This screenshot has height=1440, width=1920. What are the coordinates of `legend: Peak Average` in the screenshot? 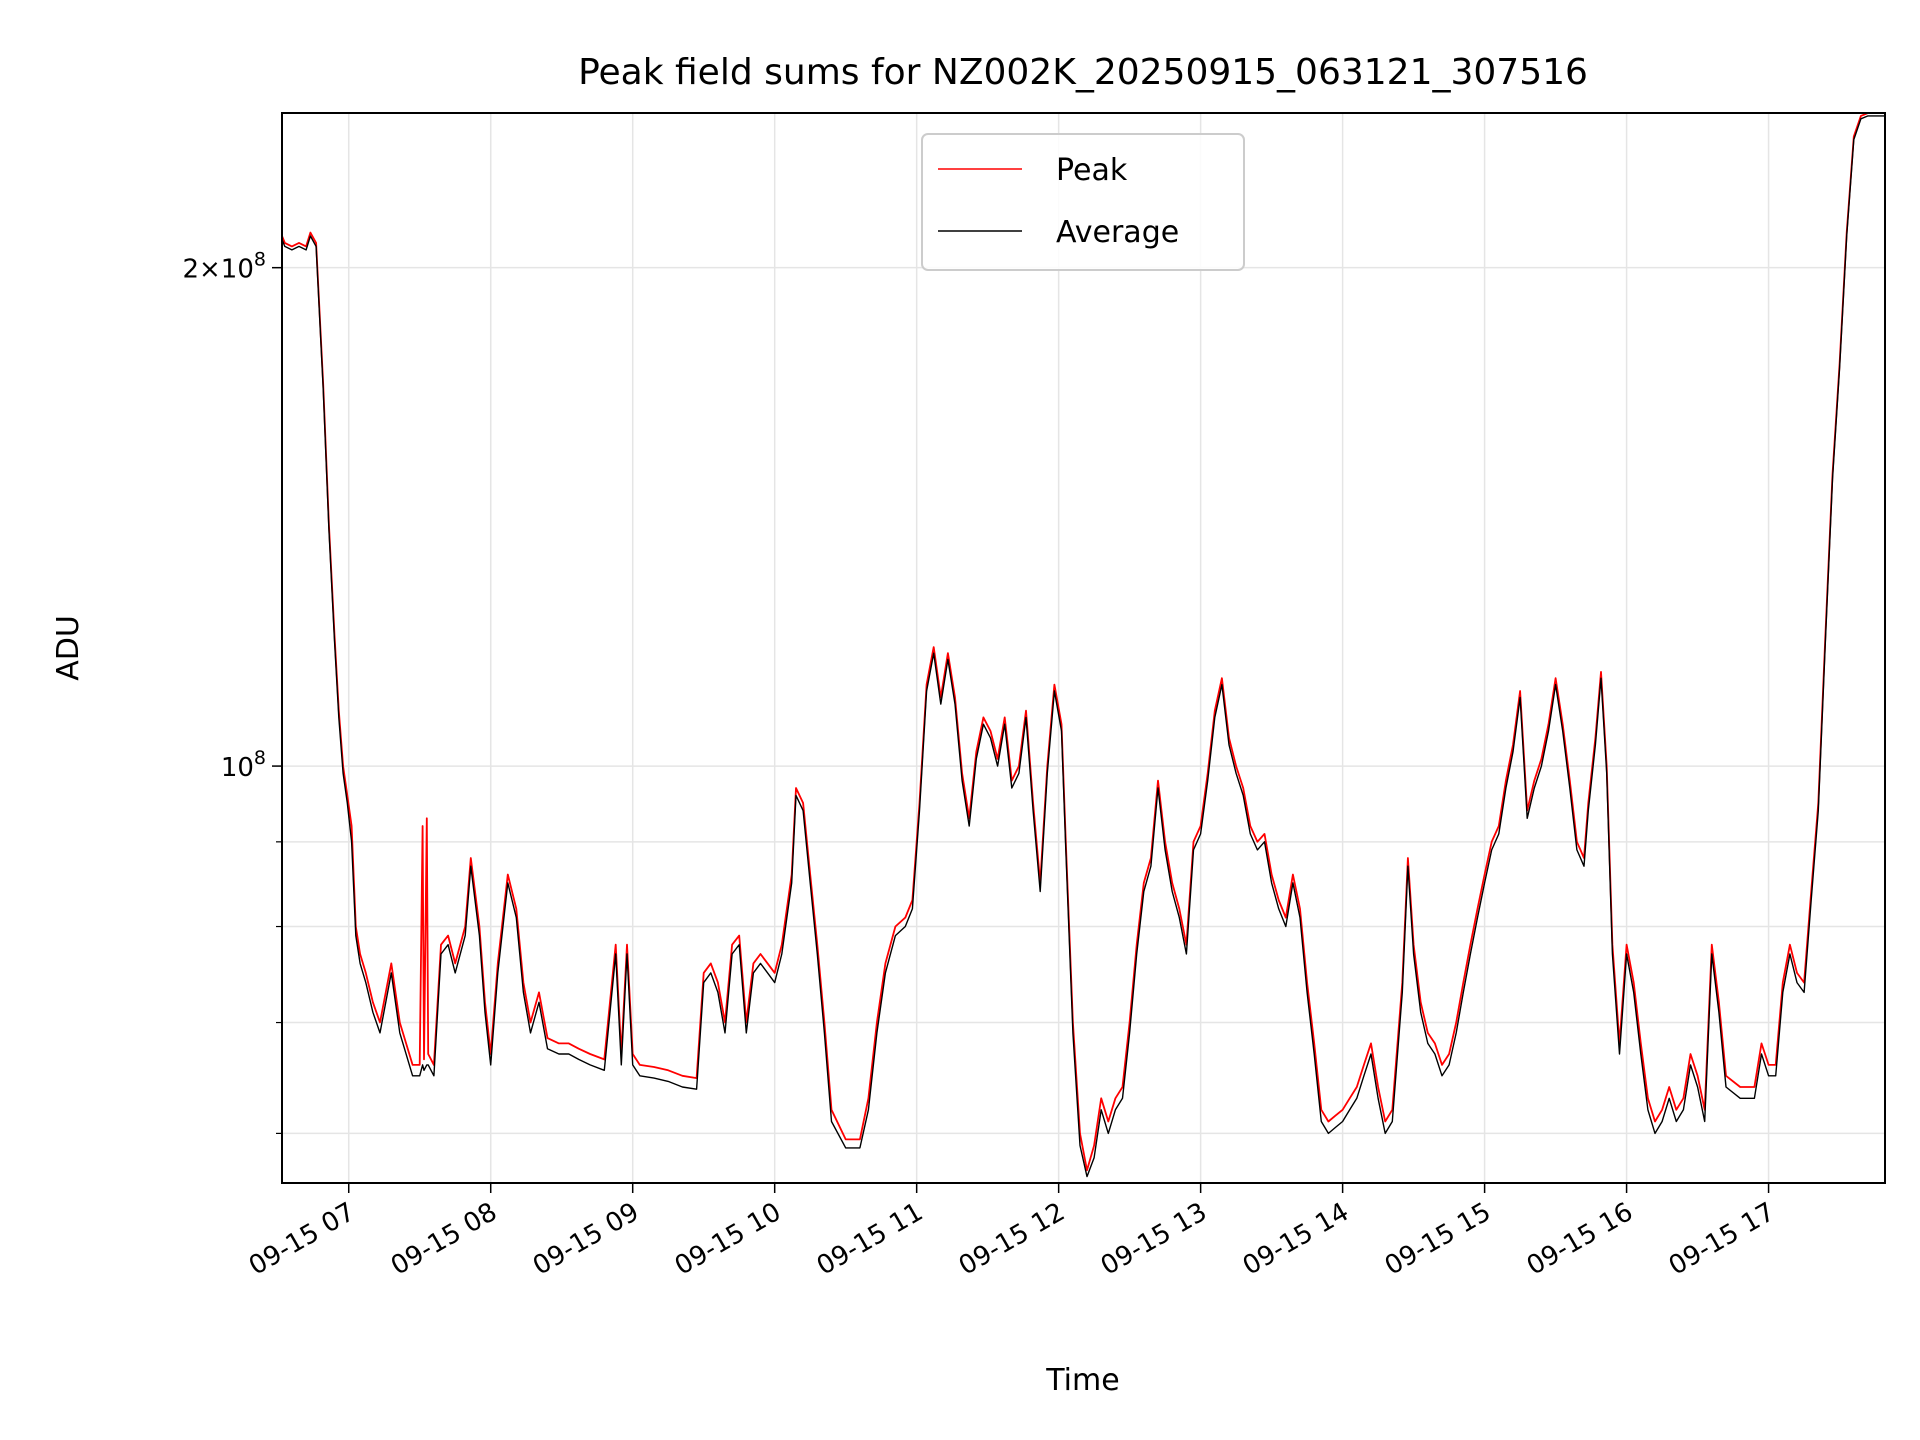 It's located at (1083, 202).